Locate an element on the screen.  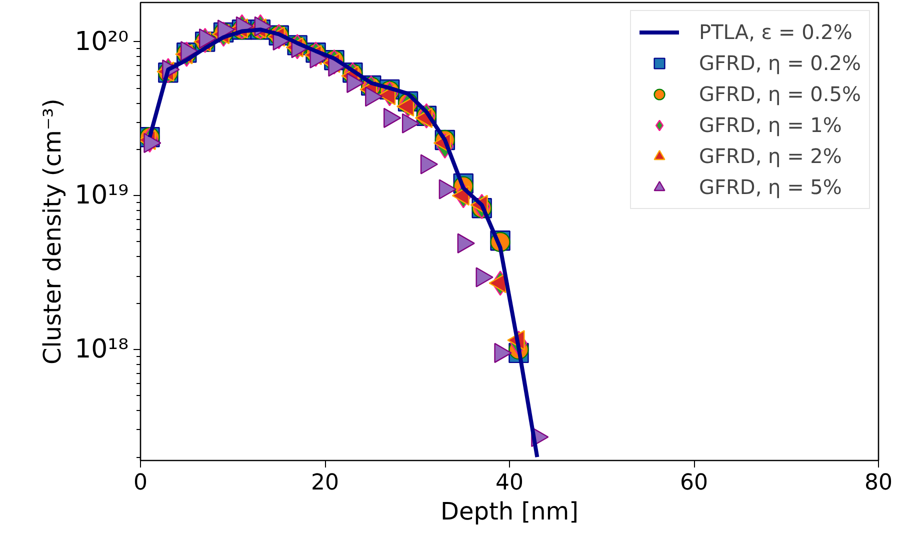
legend-label: GFRD, η = 0.2% is located at coordinates (780, 63).